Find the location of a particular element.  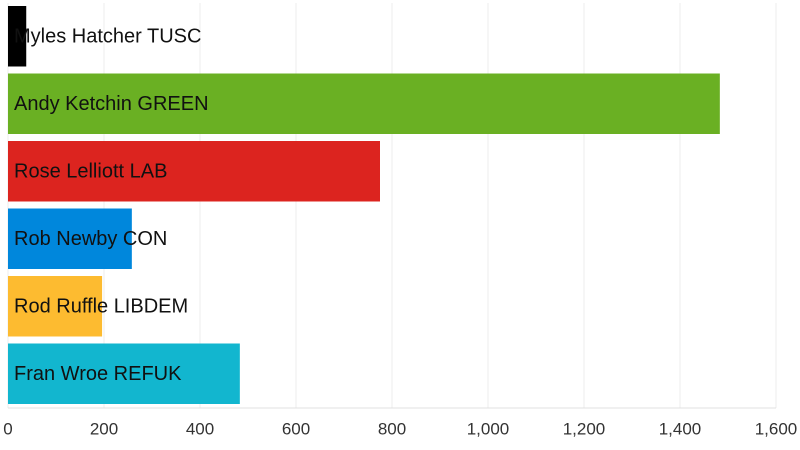

bar-label: Rob Newby CON is located at coordinates (90, 239).